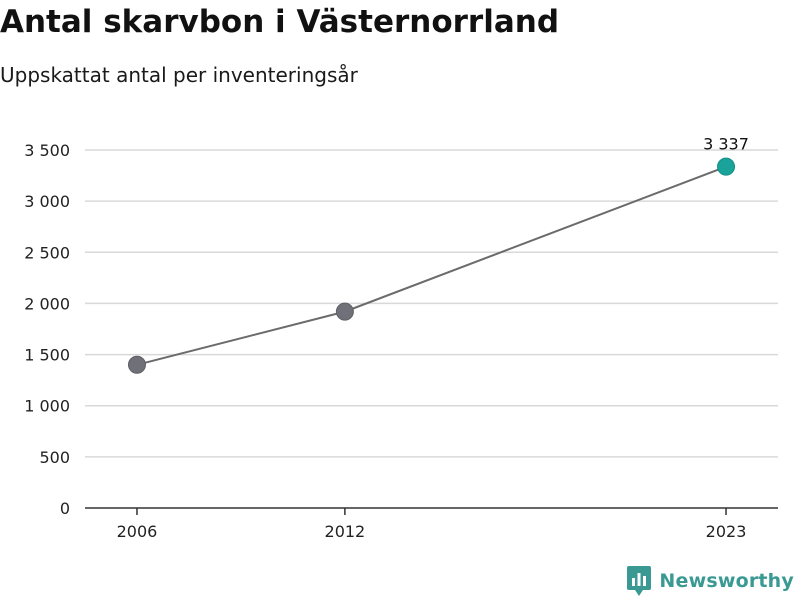  Describe the element at coordinates (47, 303) in the screenshot. I see `y-tick-label: 2 000` at that location.